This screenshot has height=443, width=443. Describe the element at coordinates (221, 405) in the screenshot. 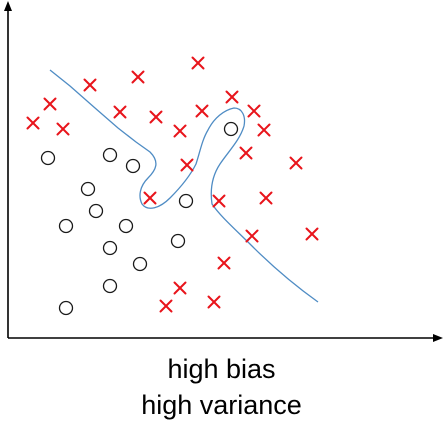

I see `caption-high-variance: high variance` at that location.